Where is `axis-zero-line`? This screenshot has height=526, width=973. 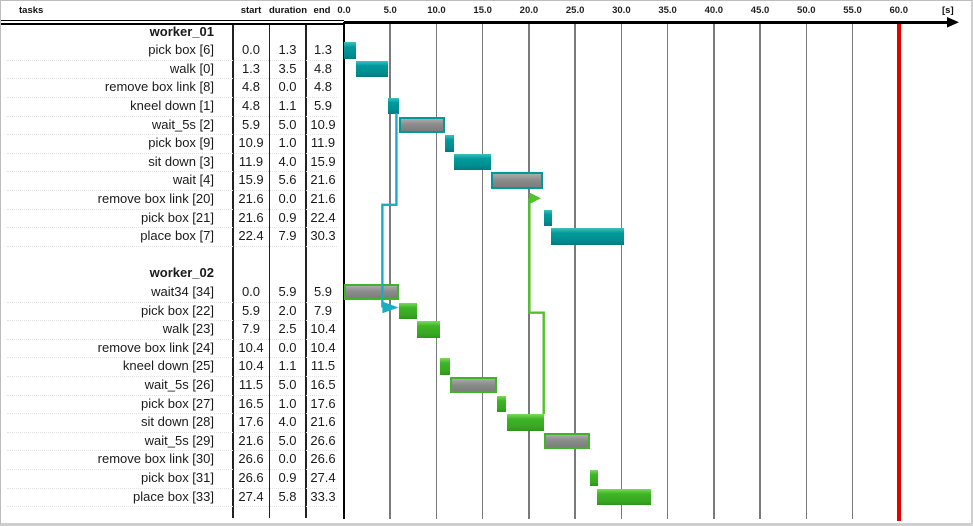 axis-zero-line is located at coordinates (344, 270).